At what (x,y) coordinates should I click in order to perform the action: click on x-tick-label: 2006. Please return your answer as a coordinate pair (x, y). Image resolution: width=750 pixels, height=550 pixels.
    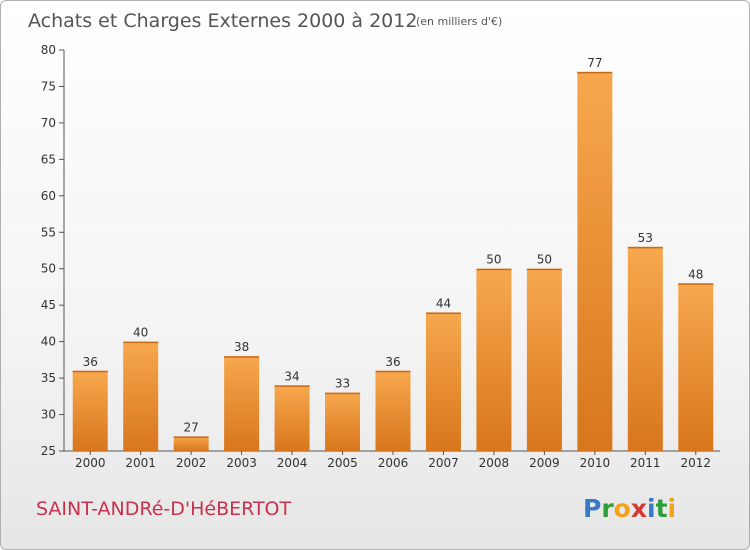
    Looking at the image, I should click on (393, 463).